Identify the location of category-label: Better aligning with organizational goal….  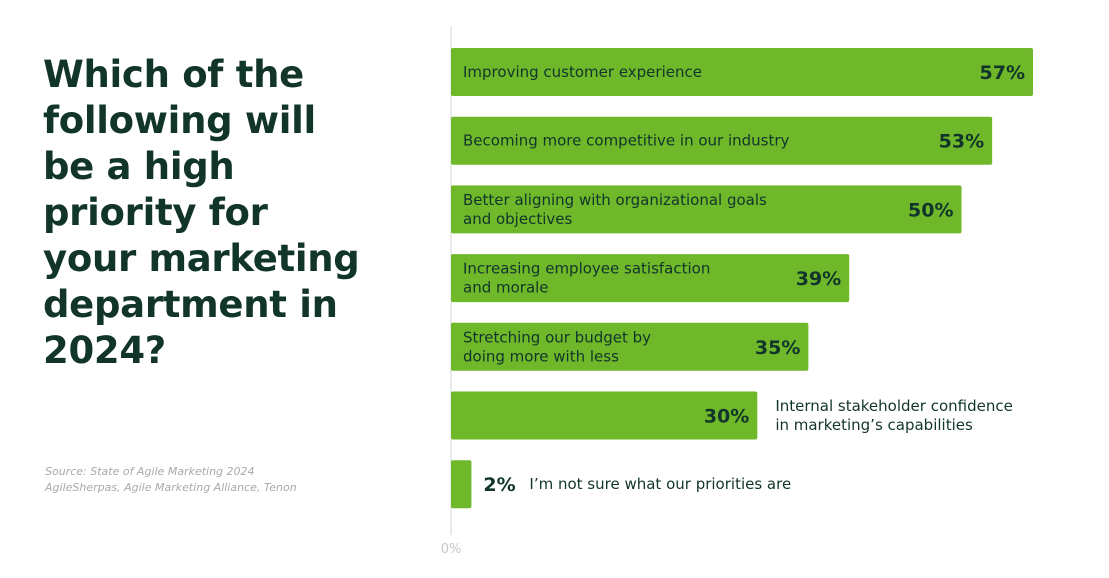
(615, 200).